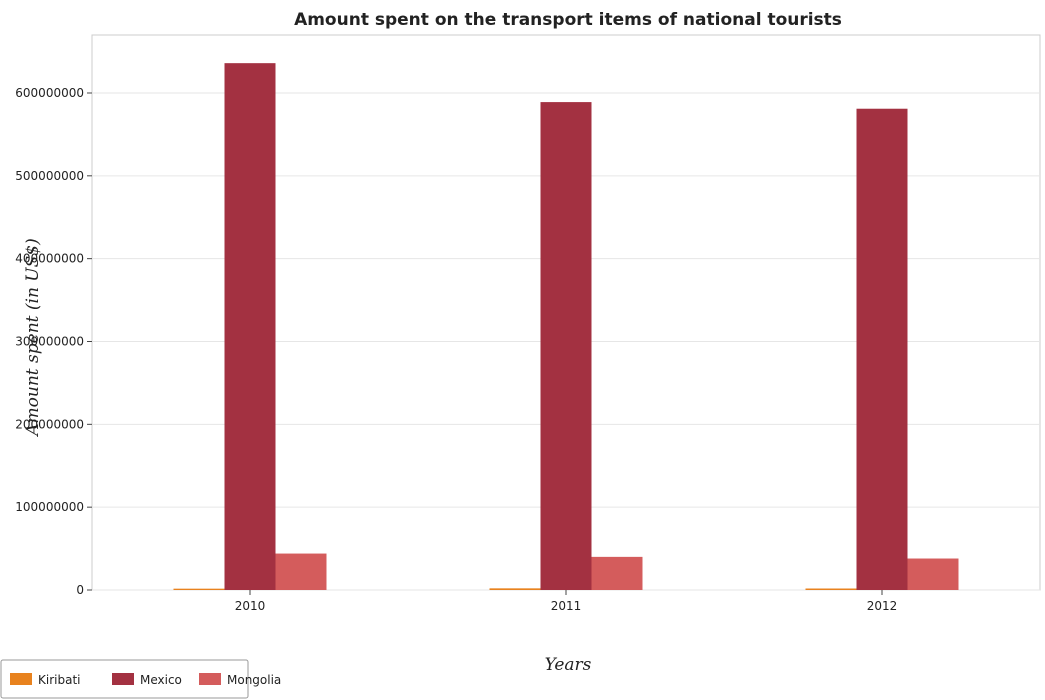 The height and width of the screenshot is (700, 1045). I want to click on y-tick-label: 300000000, so click(49, 341).